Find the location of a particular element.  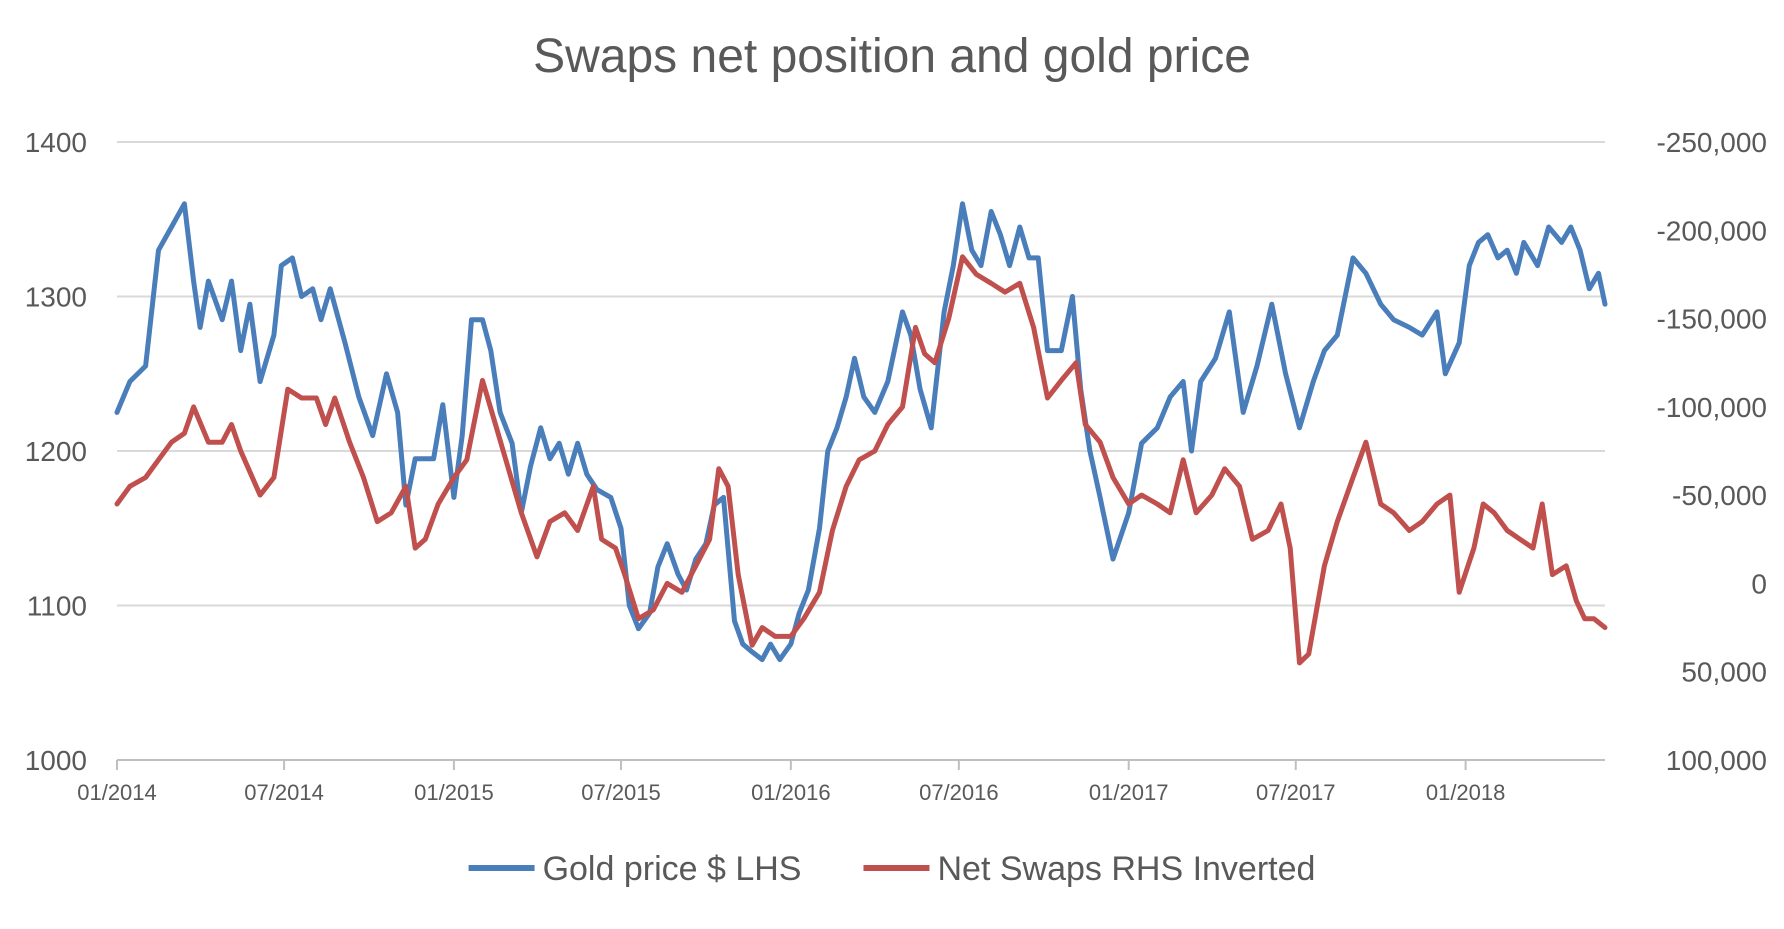

y-left-tick-label: 1300 is located at coordinates (56, 297).